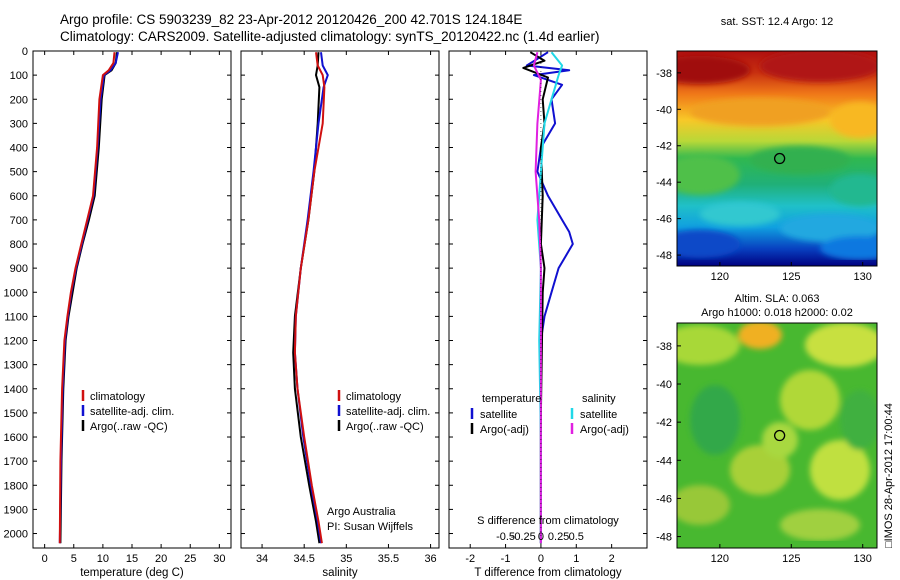  What do you see at coordinates (523, 537) in the screenshot?
I see `diff-top-tick-label: -0.25` at bounding box center [523, 537].